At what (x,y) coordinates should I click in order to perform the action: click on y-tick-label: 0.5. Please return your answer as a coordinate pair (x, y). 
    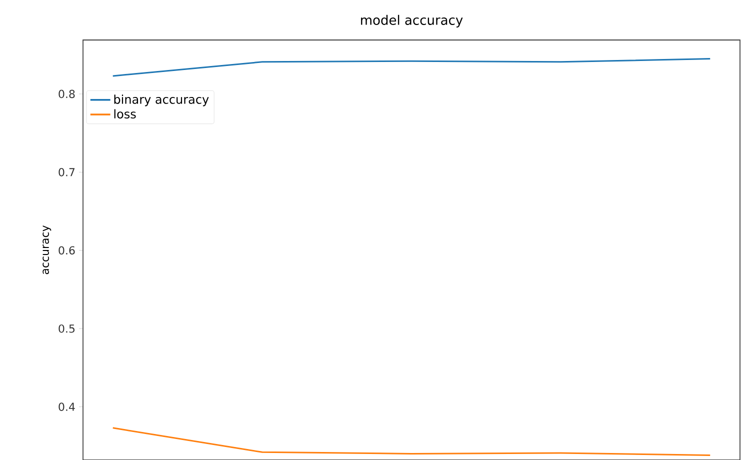
    Looking at the image, I should click on (66, 328).